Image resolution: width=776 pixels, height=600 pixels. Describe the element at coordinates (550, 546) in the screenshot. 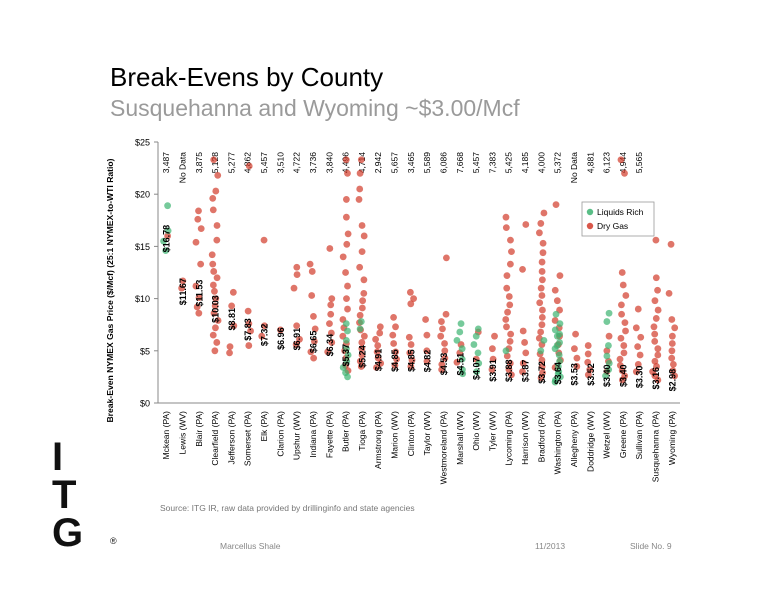

I see `footer-date: 11/2013` at that location.